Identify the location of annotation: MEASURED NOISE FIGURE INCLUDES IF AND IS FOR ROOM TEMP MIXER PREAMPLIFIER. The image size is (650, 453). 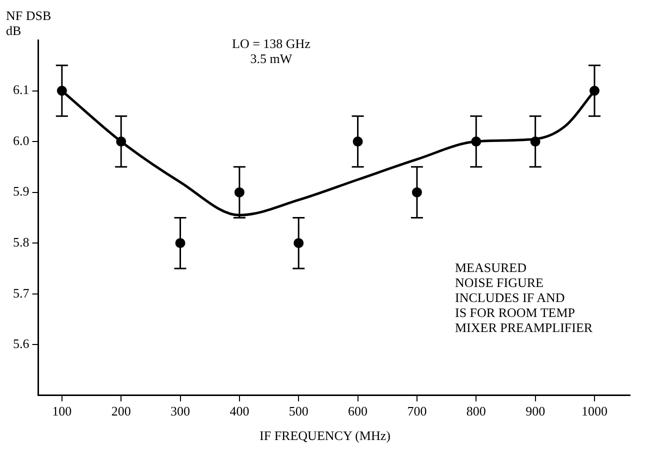
(524, 297).